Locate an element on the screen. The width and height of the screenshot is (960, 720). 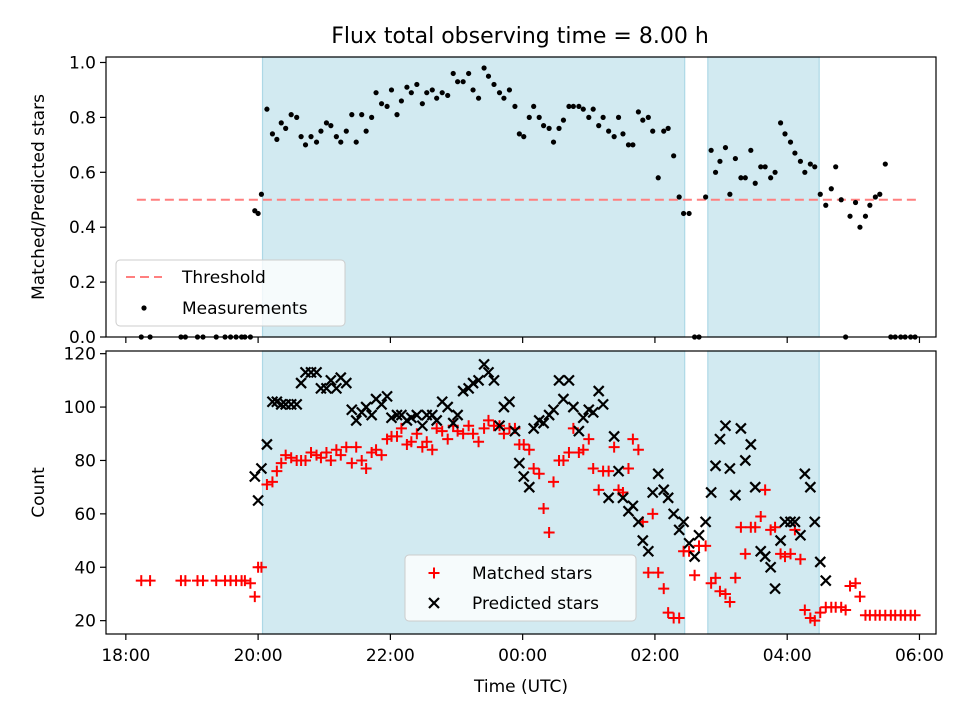
x-tick-label: 22:00 is located at coordinates (390, 656).